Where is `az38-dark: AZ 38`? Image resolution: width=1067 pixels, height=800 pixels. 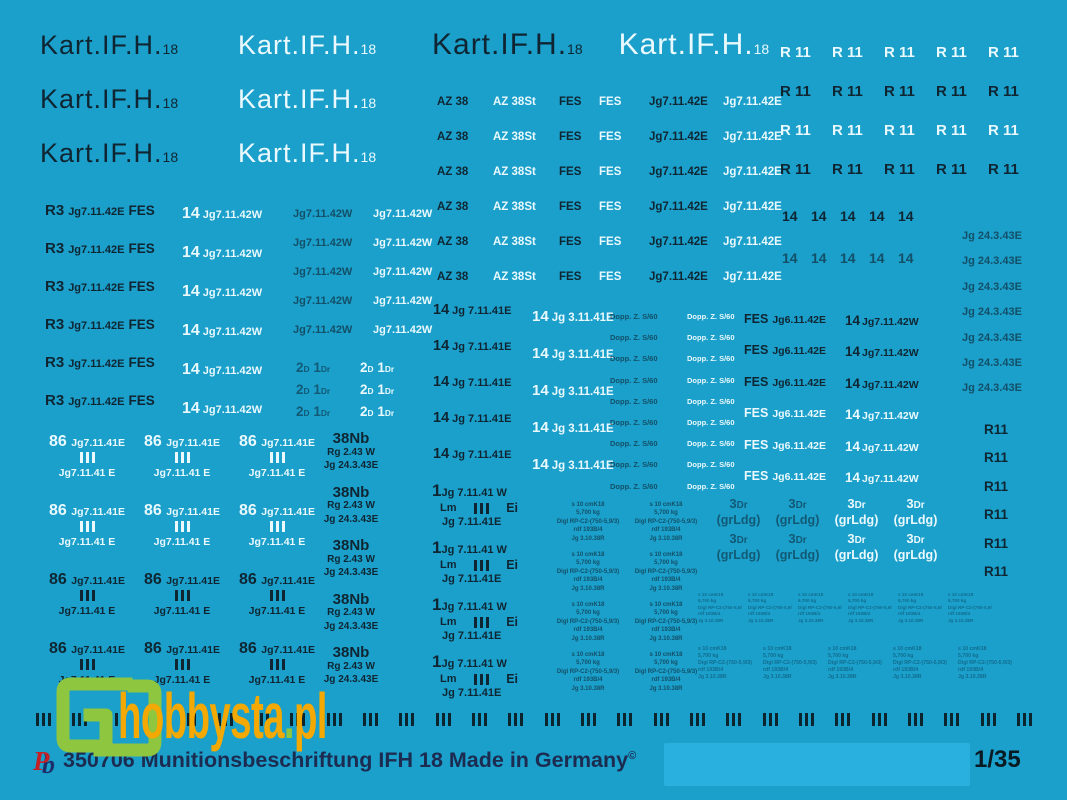
az38-dark: AZ 38 is located at coordinates (453, 207).